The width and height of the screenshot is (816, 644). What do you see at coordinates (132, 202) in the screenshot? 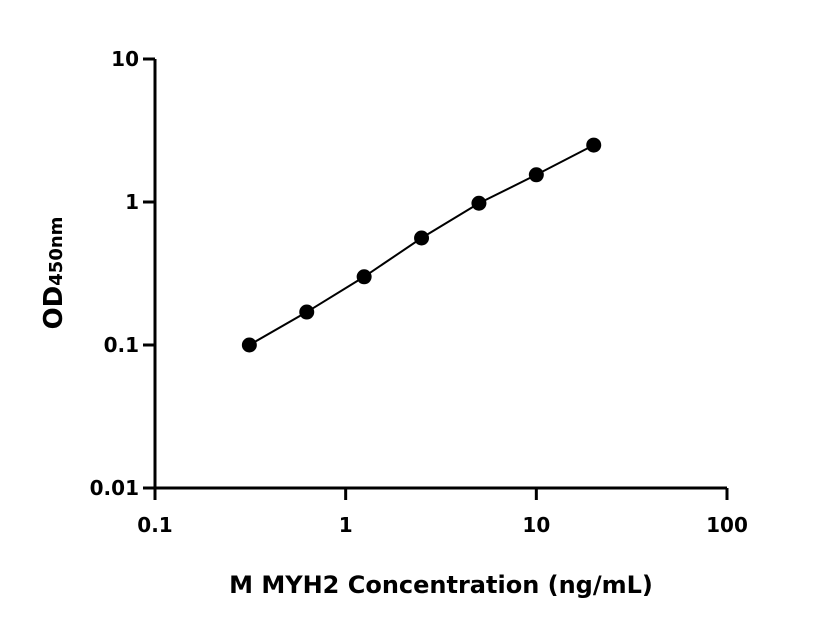
I see `y-tick-label: 1` at bounding box center [132, 202].